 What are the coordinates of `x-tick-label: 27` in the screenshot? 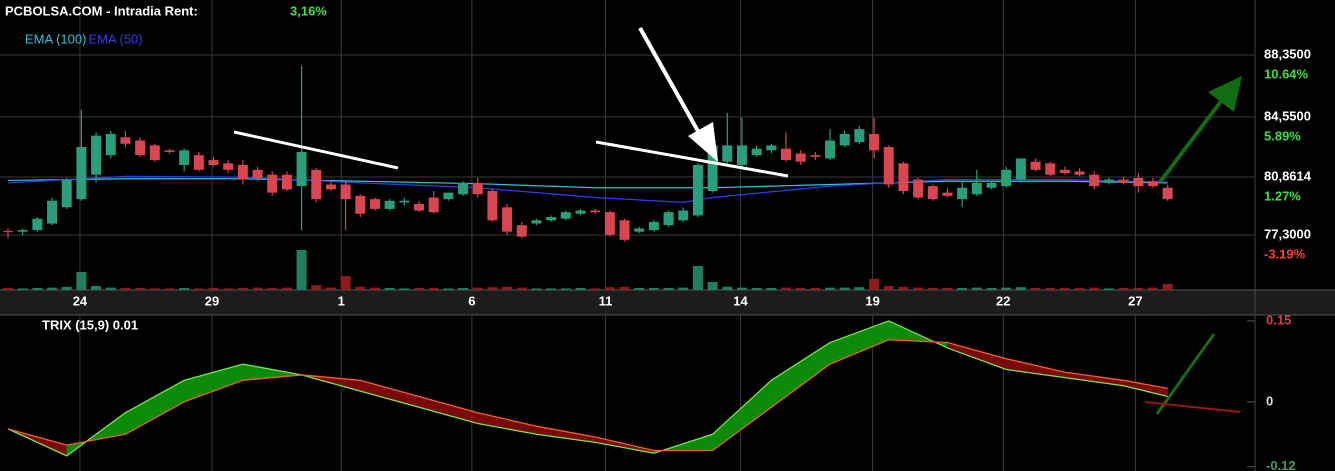 It's located at (1135, 300).